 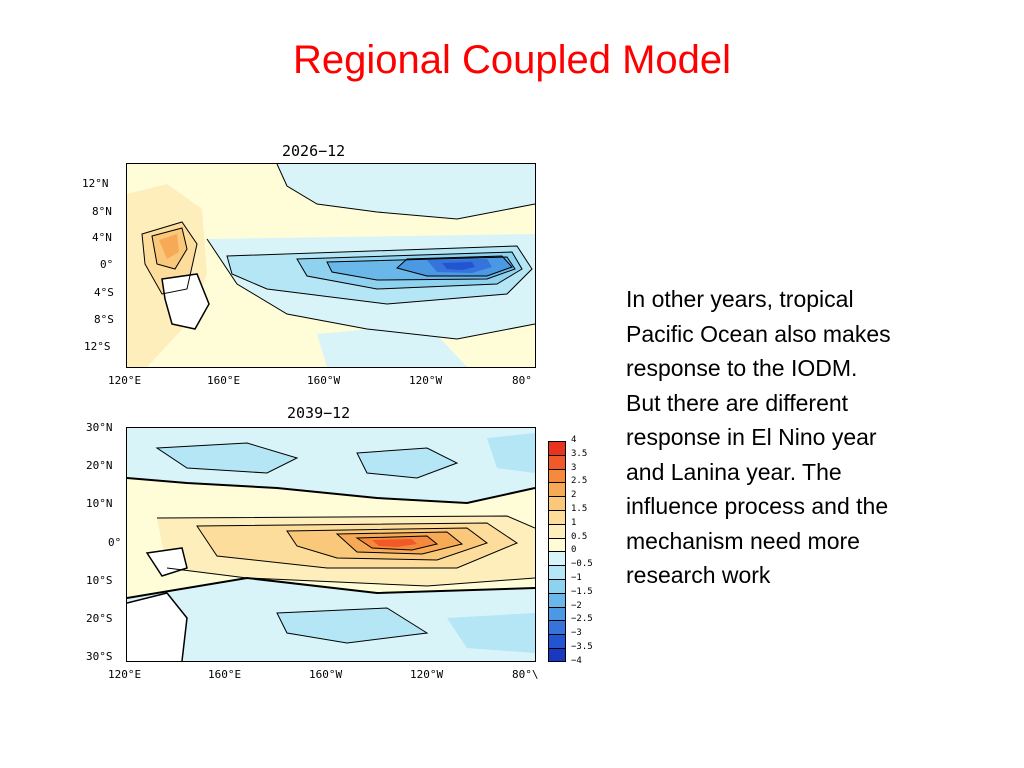 What do you see at coordinates (698, 575) in the screenshot?
I see `body-line: research work` at bounding box center [698, 575].